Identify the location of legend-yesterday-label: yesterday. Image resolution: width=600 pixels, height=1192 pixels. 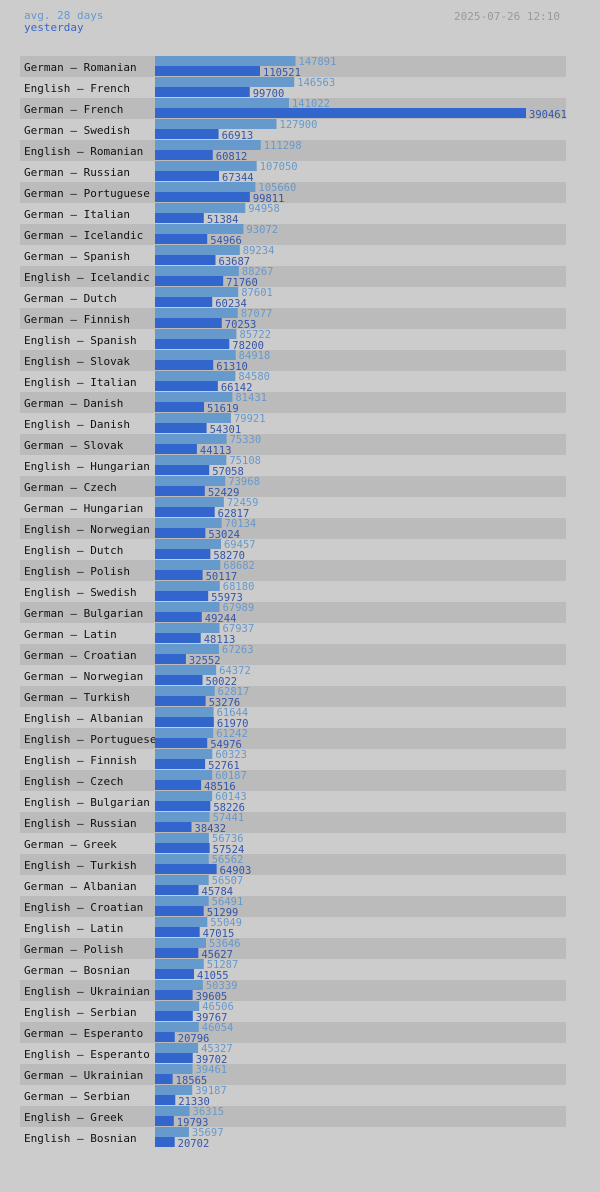
(54, 27).